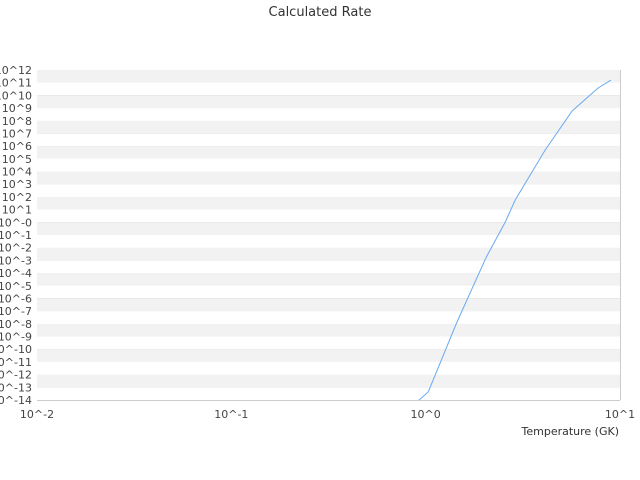  I want to click on y-tick-label: 10^8, so click(17, 121).